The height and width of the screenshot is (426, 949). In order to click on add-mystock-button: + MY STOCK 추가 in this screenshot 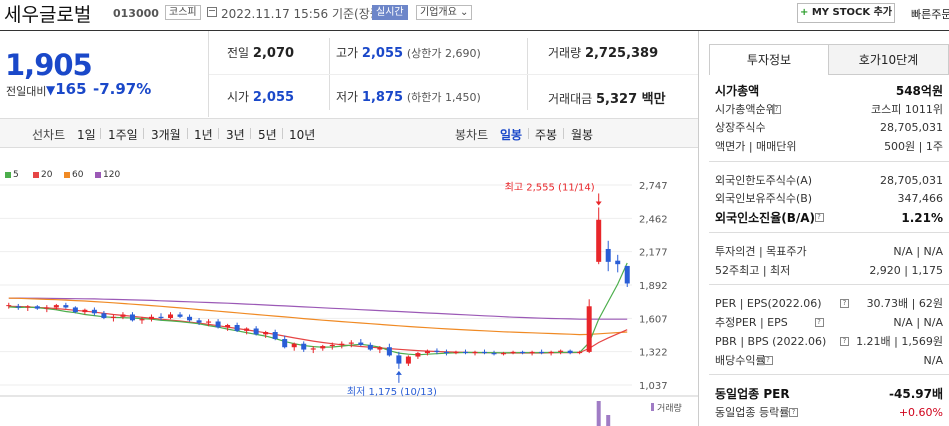, I will do `click(846, 13)`.